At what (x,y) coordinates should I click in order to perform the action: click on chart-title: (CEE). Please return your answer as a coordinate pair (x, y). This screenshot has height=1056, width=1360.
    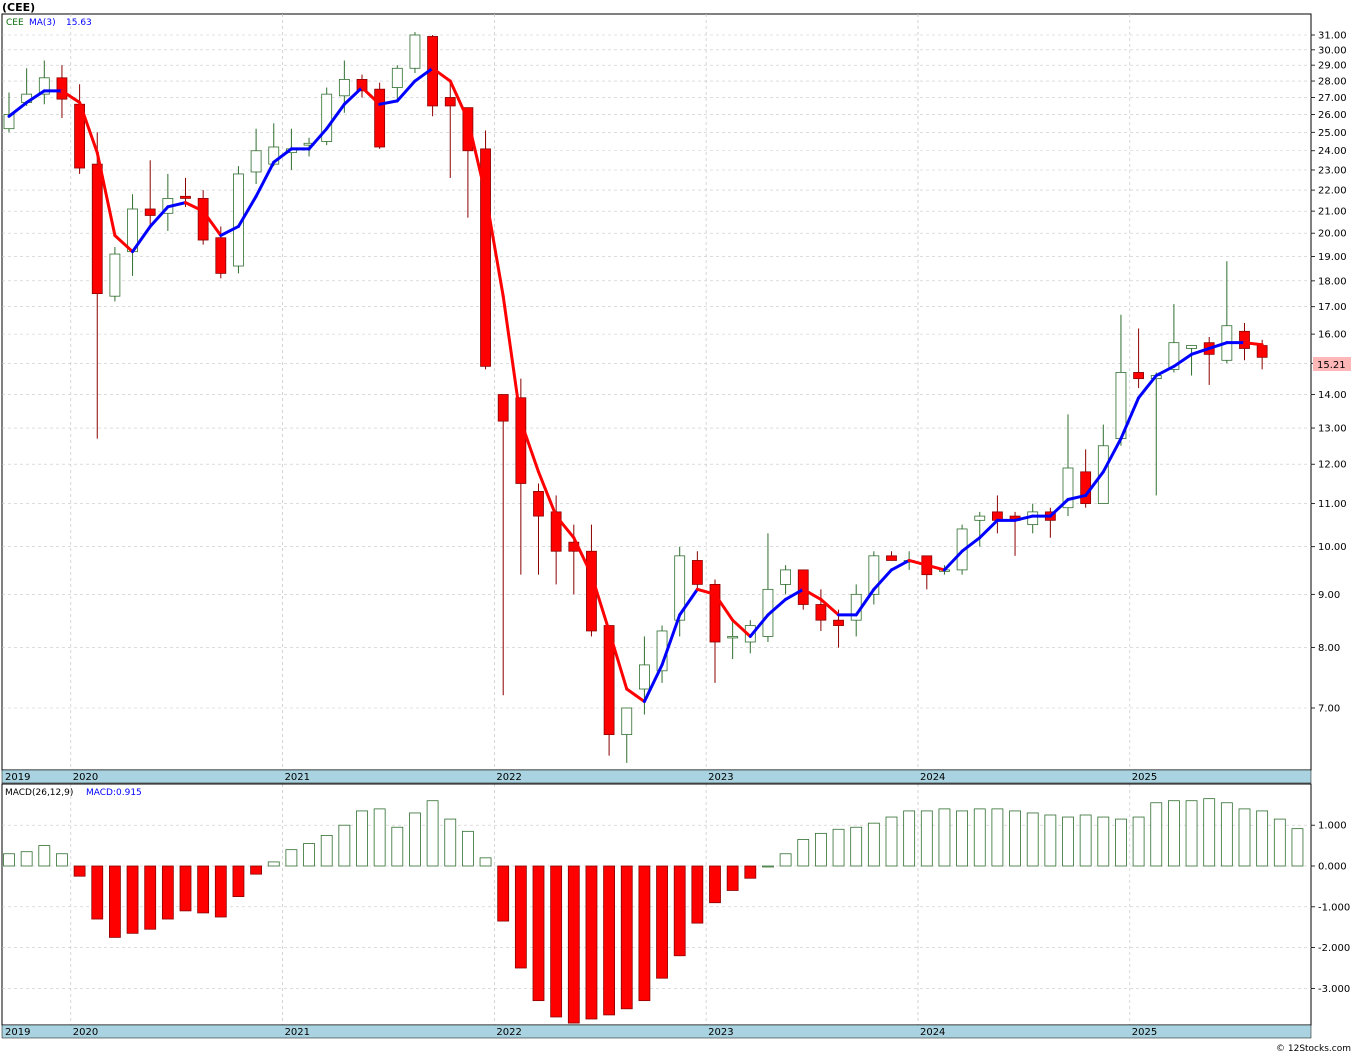
    Looking at the image, I should click on (18, 7).